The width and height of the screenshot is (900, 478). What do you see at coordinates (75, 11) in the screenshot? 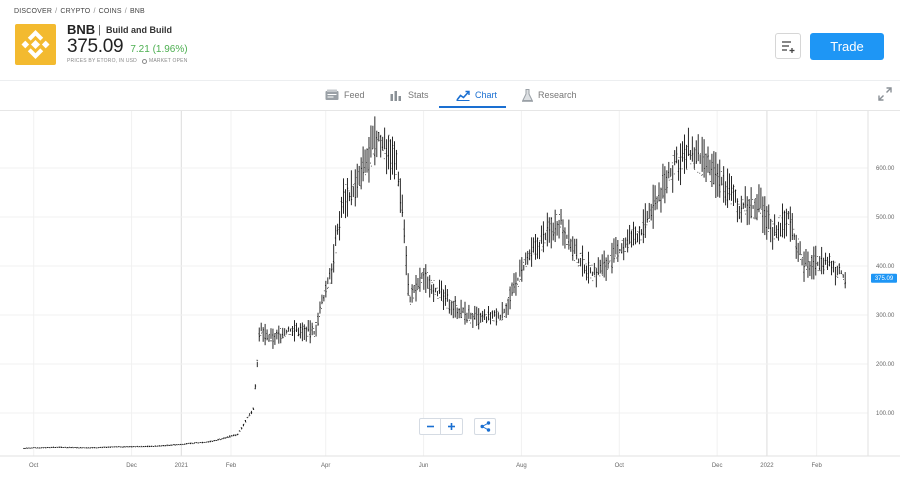
I see `breadcrumb-crypto: CRYPTO` at bounding box center [75, 11].